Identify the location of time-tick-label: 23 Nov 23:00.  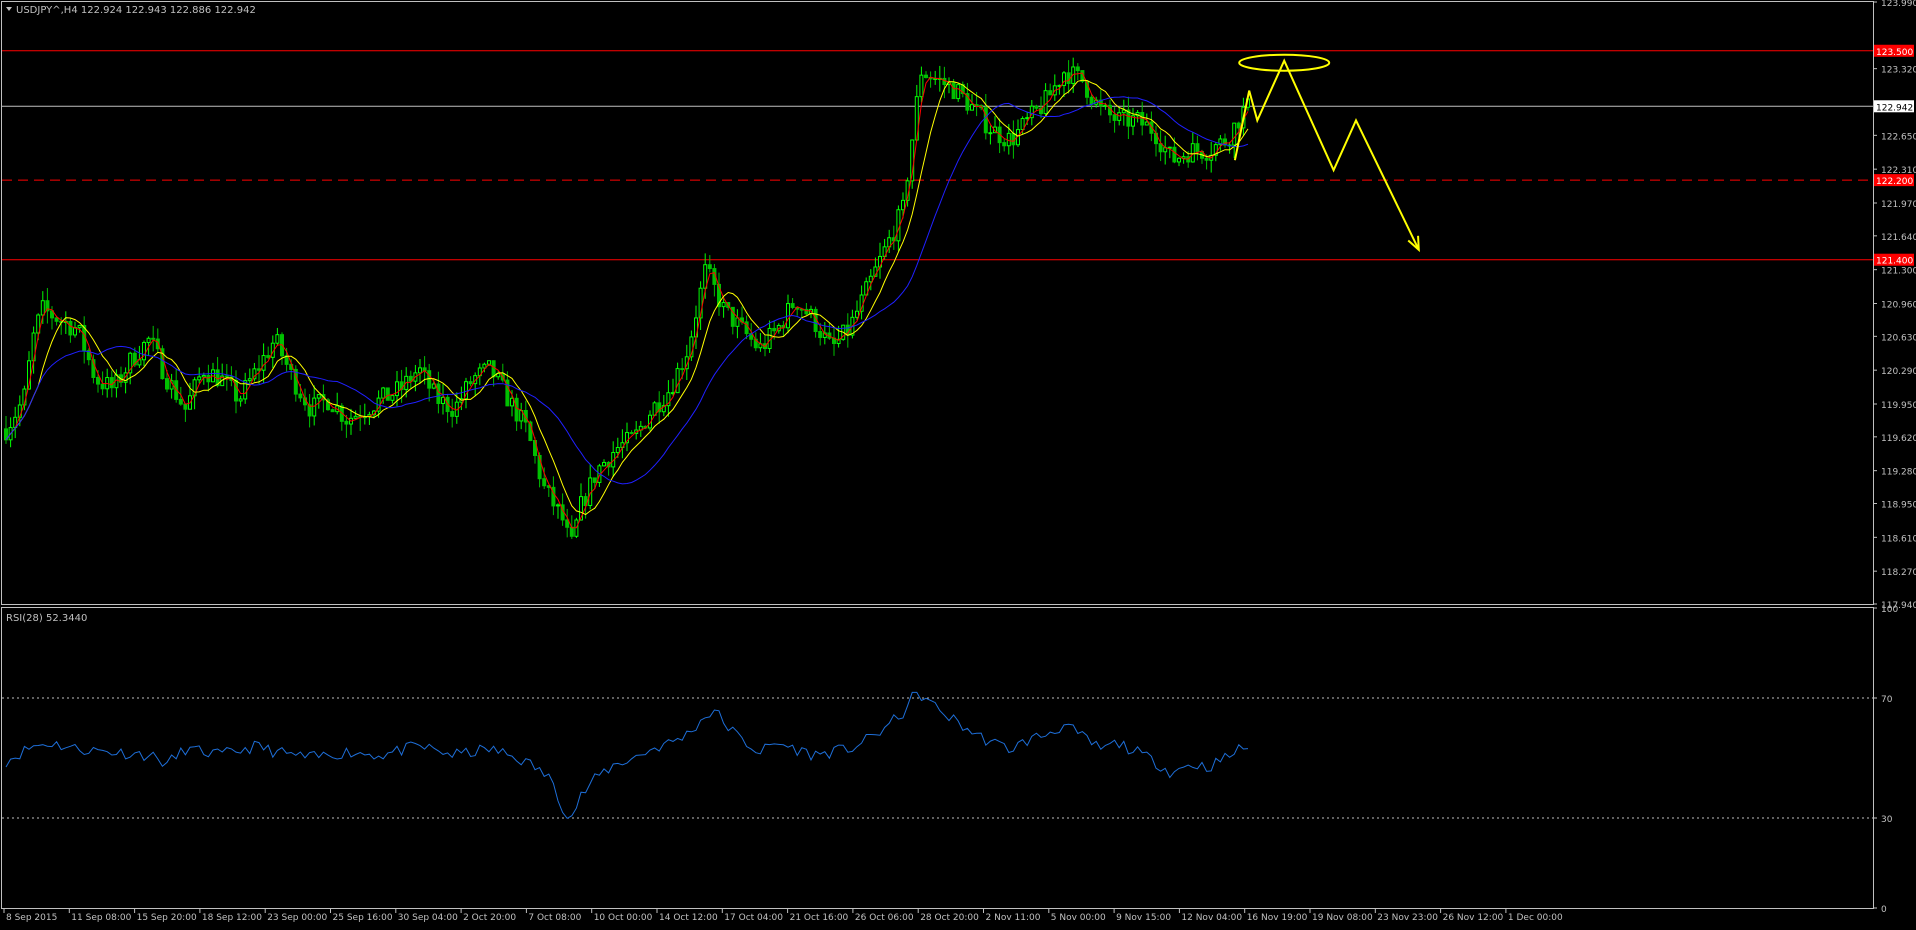
(1407, 918).